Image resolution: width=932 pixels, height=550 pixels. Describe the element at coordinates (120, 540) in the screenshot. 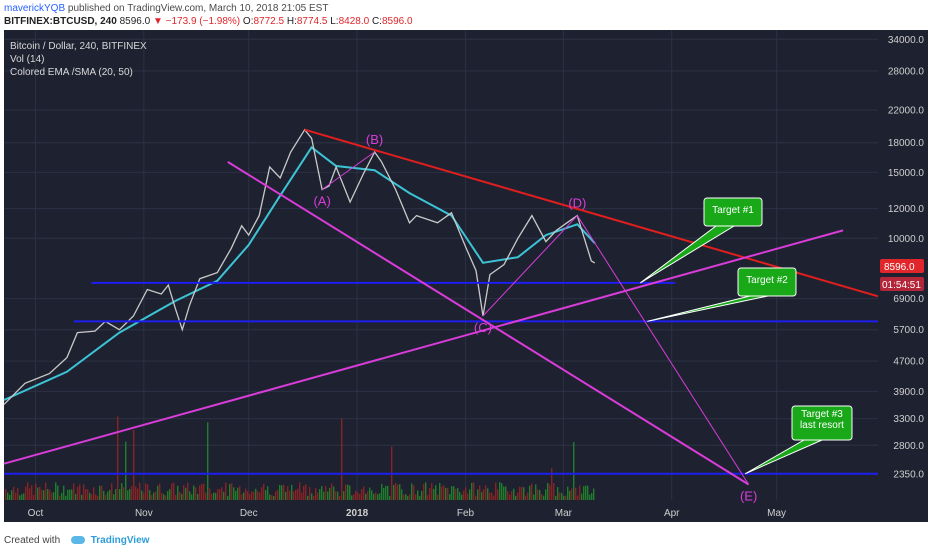

I see `tradingview-brand: TradingView` at that location.